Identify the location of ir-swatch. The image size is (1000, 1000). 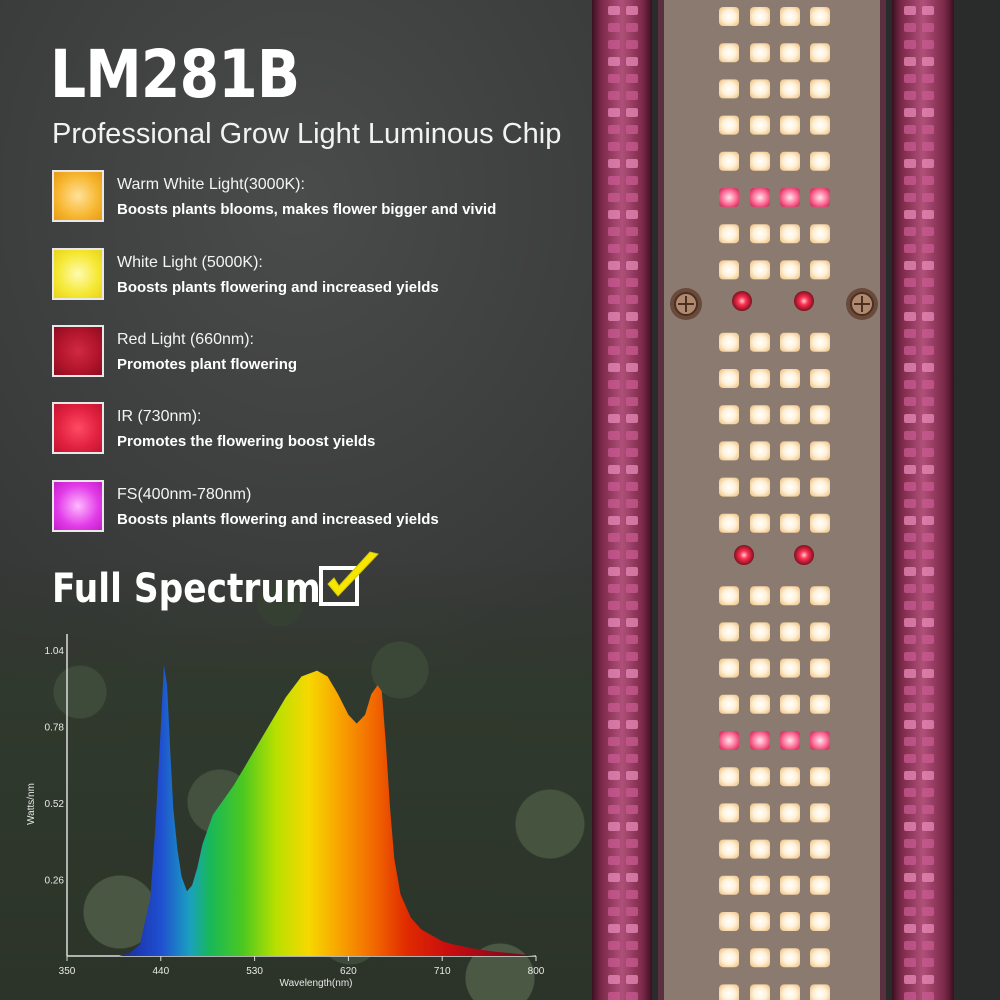
(78, 428).